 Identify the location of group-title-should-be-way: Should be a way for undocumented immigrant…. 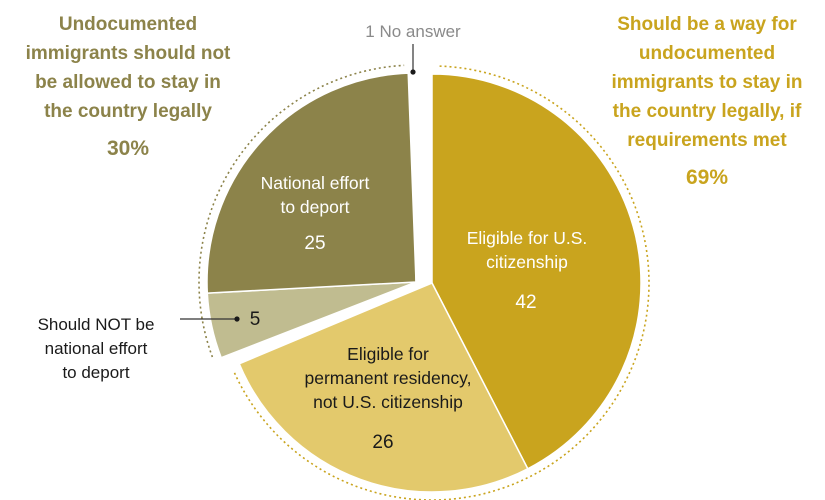
(706, 82).